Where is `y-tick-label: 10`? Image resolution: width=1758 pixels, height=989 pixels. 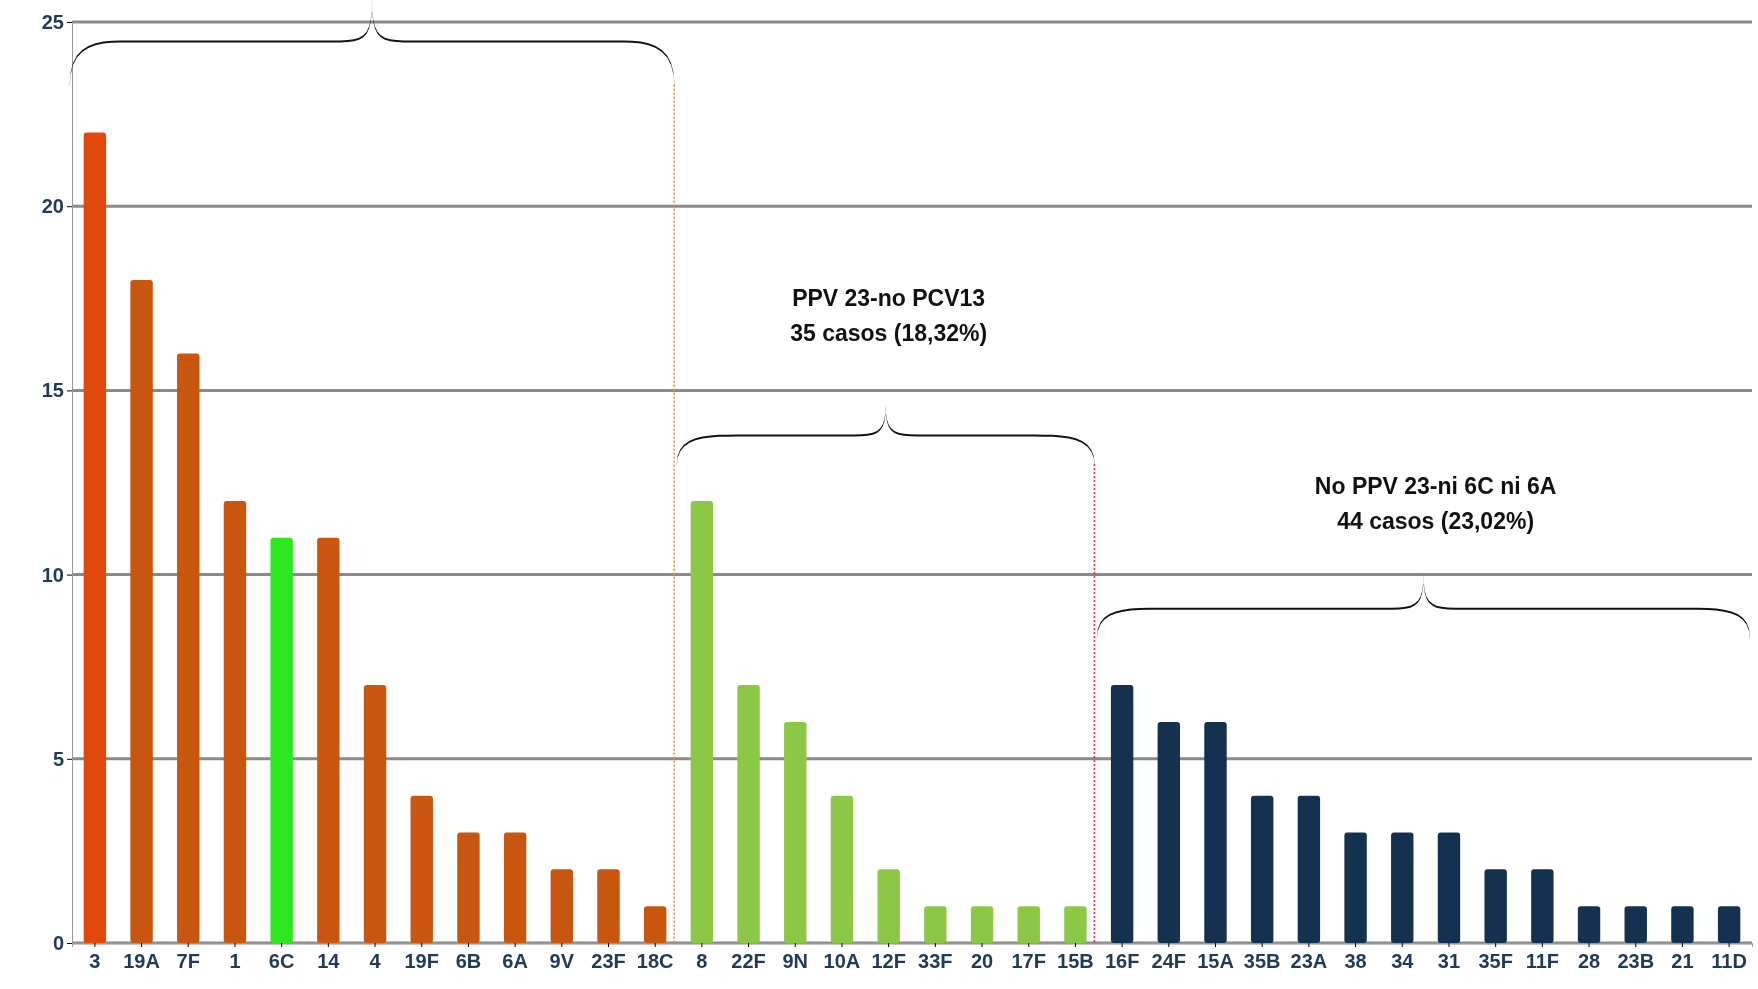 y-tick-label: 10 is located at coordinates (52, 574).